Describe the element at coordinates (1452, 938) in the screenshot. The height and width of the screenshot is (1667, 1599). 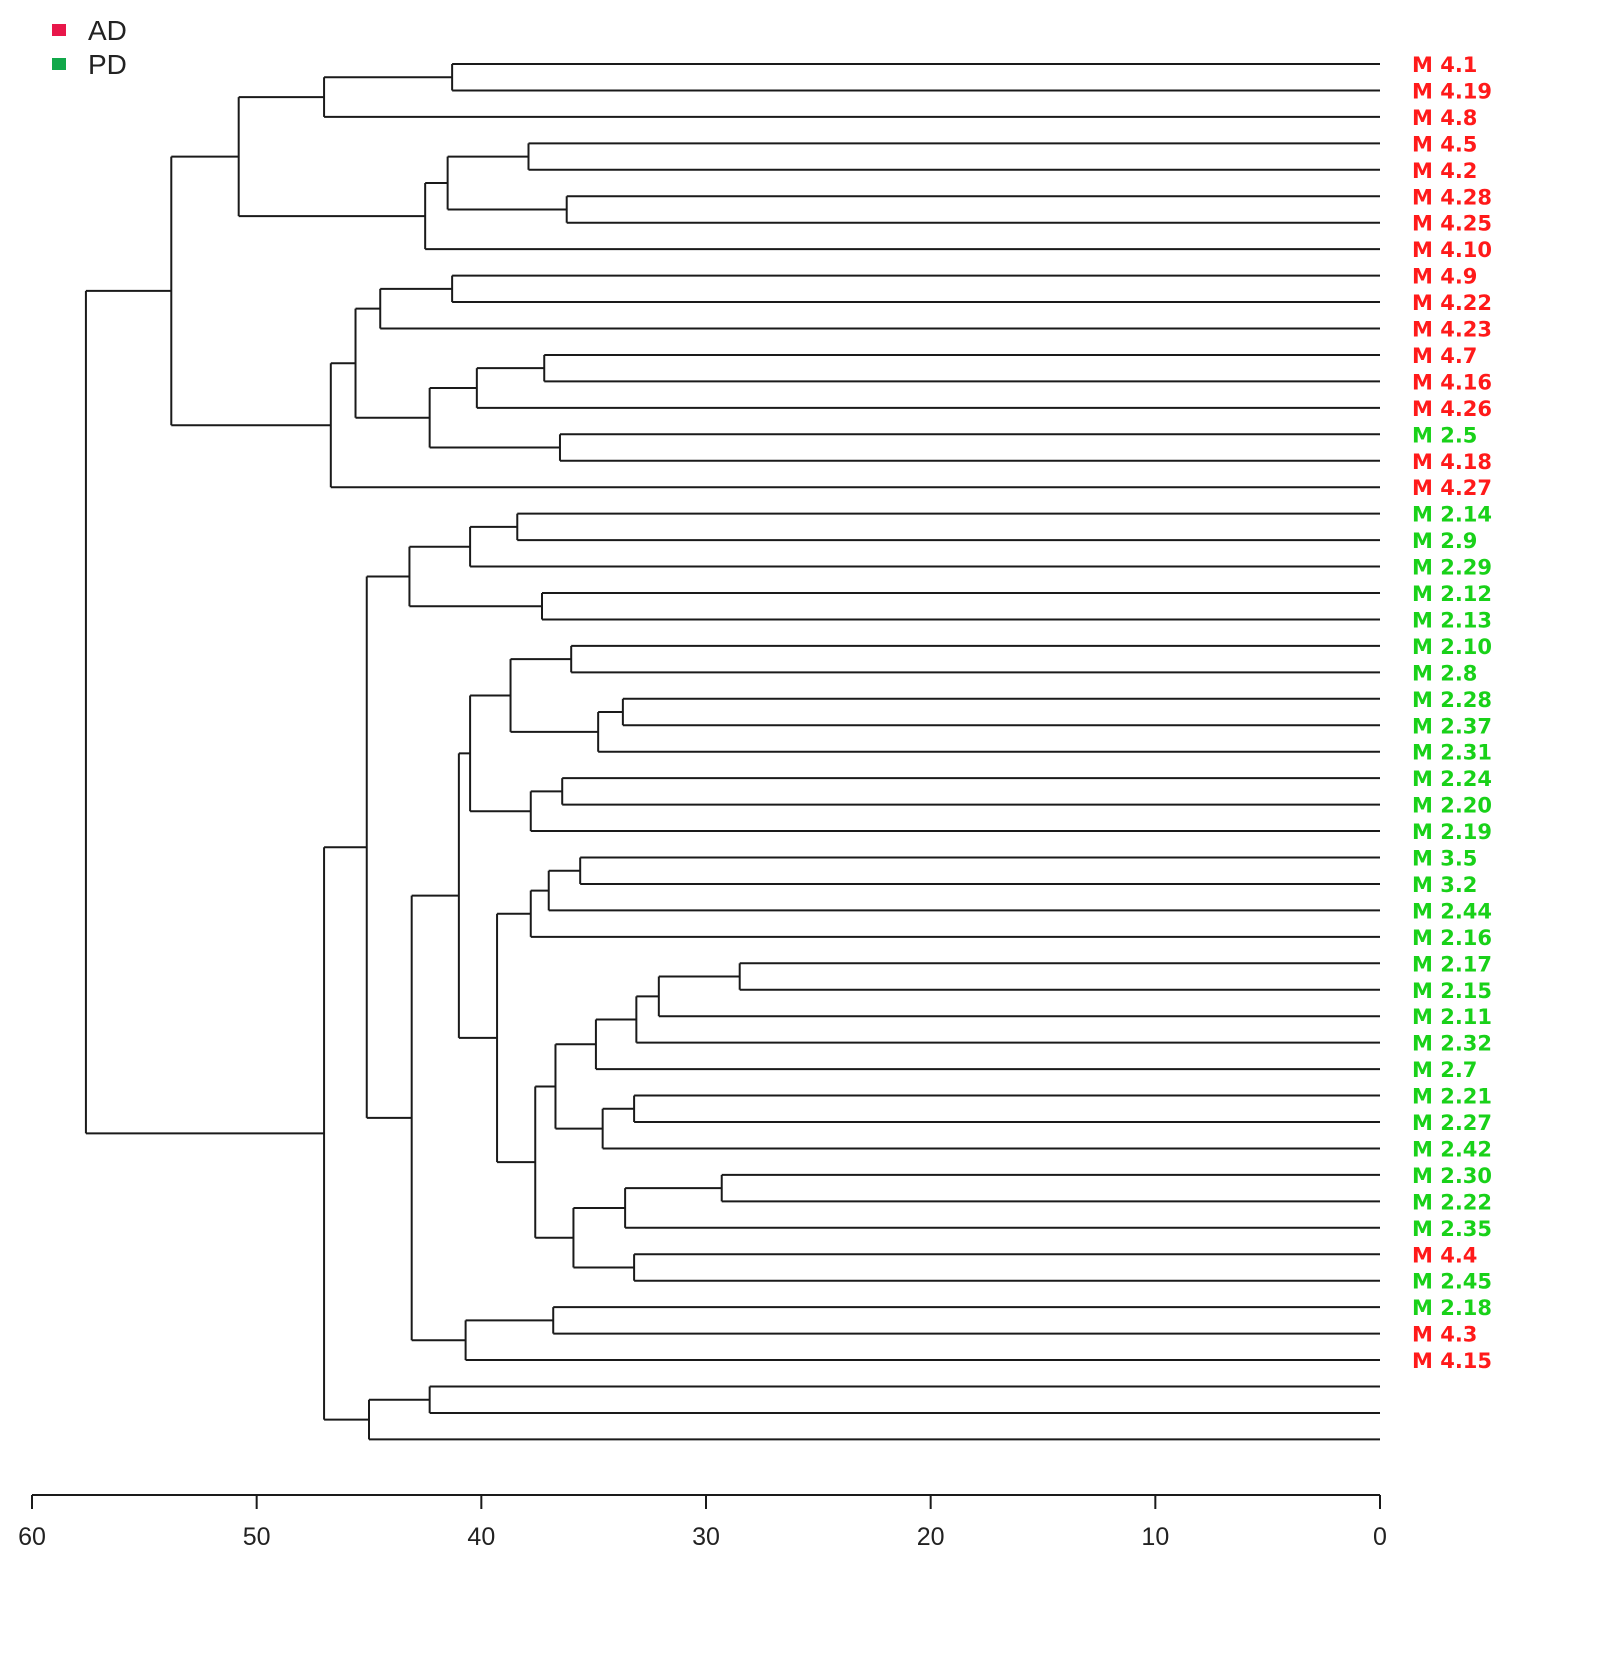
I see `leaf-label: M 2.16` at that location.